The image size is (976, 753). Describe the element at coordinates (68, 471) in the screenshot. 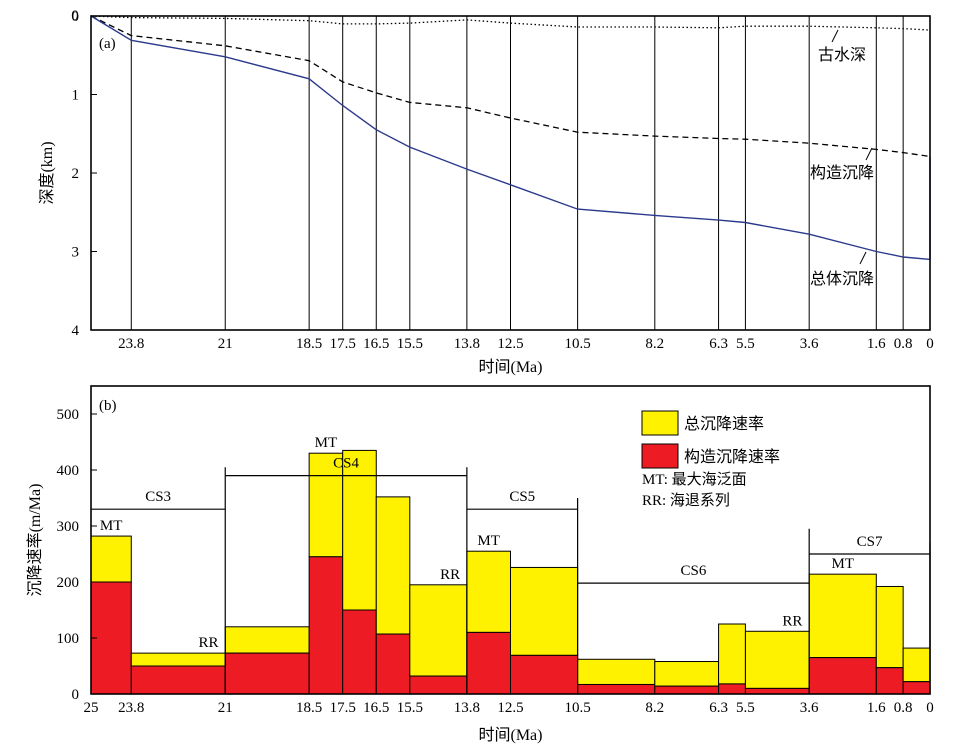

I see `panel-b-y-tick-label-4: 400` at that location.